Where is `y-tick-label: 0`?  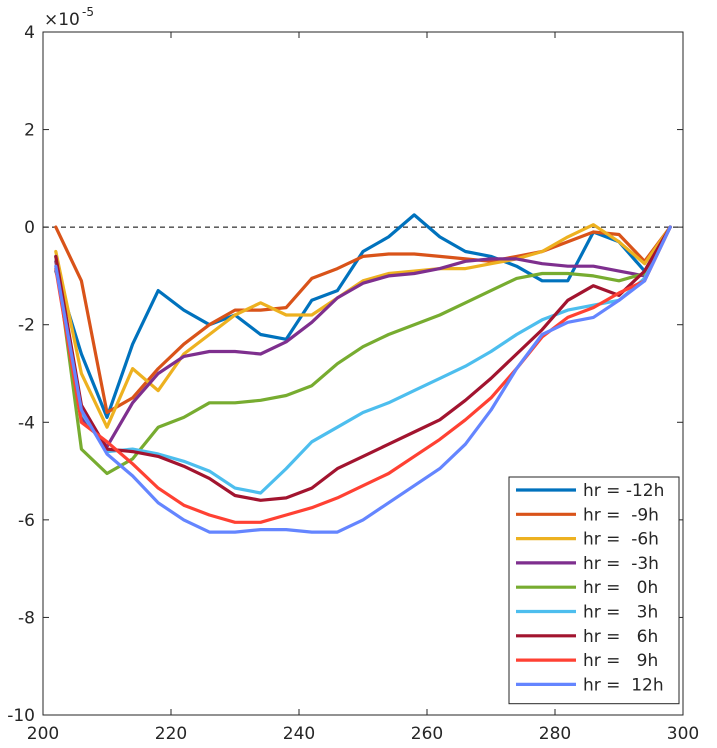 y-tick-label: 0 is located at coordinates (29, 228).